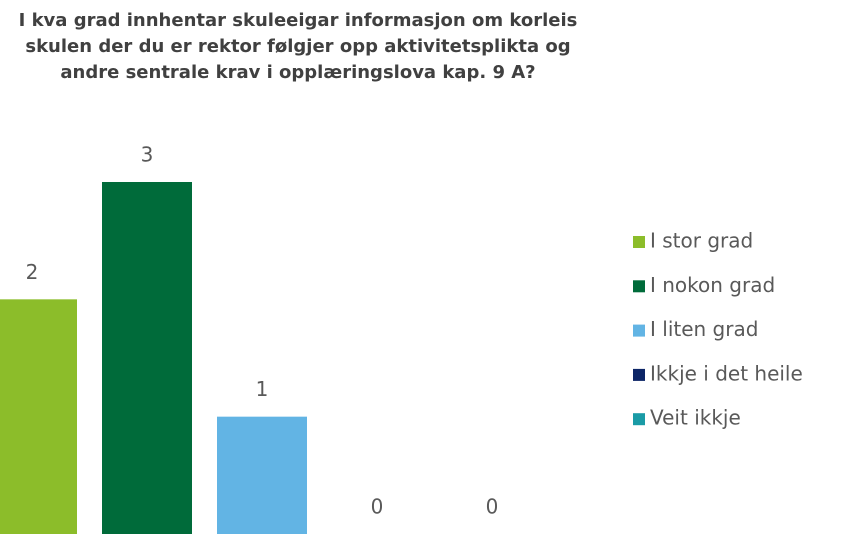 The width and height of the screenshot is (841, 534). Describe the element at coordinates (262, 389) in the screenshot. I see `data-label: 1` at that location.